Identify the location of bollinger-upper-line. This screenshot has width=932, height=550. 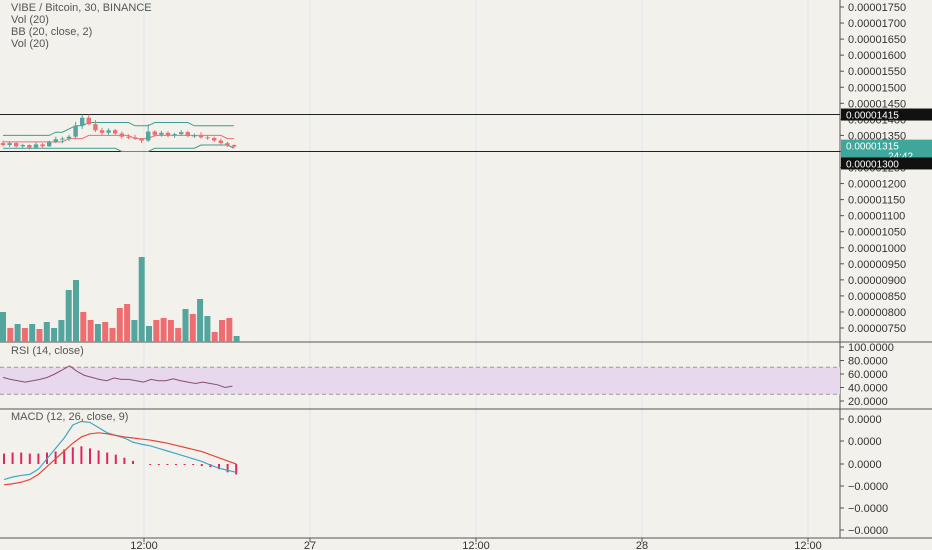
(118, 129).